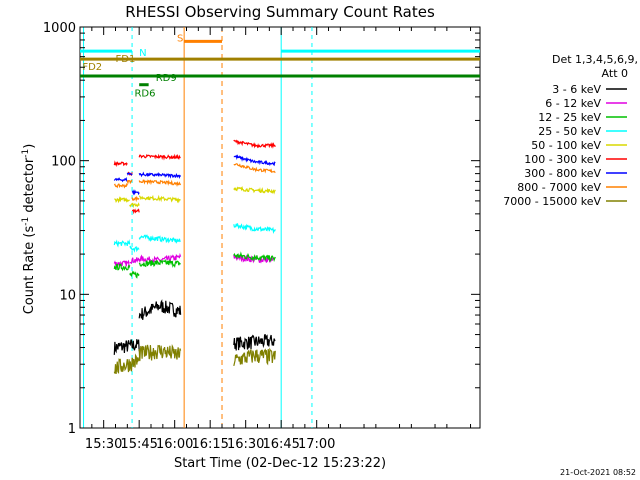 This screenshot has width=640, height=480. What do you see at coordinates (92, 67) in the screenshot?
I see `flag-label-fd2: FD2` at bounding box center [92, 67].